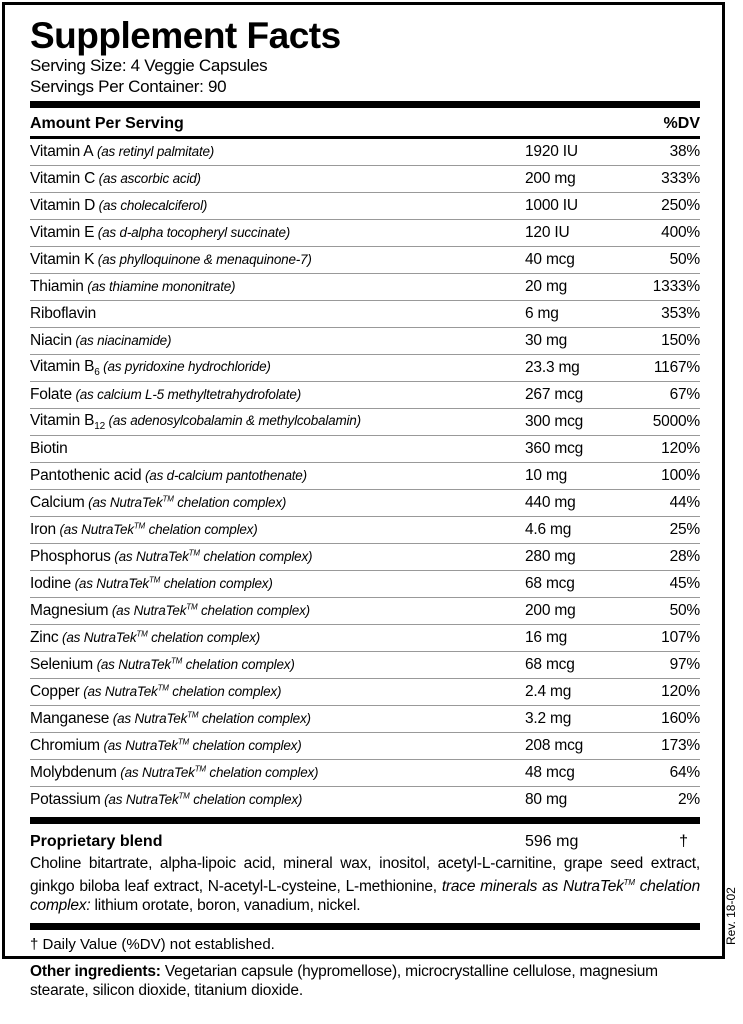  What do you see at coordinates (550, 502) in the screenshot?
I see `nutrient-amount: 440 mg` at bounding box center [550, 502].